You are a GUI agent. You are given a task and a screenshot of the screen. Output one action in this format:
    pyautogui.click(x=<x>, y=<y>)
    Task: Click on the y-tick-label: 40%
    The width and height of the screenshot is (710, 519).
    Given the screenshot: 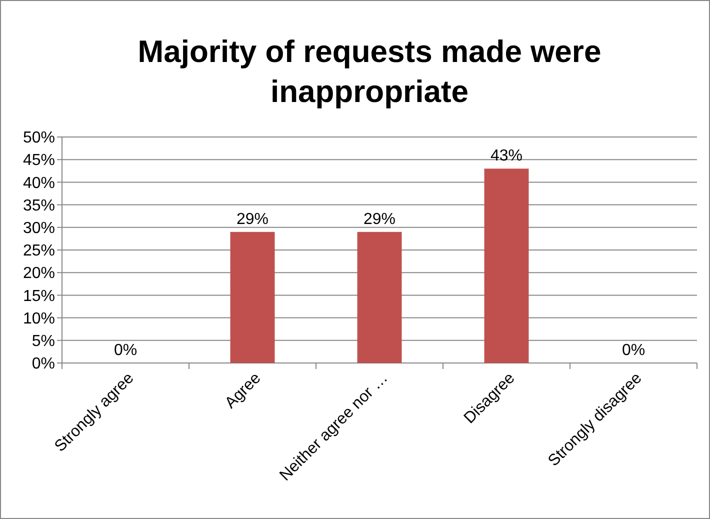 What is the action you would take?
    pyautogui.click(x=38, y=183)
    